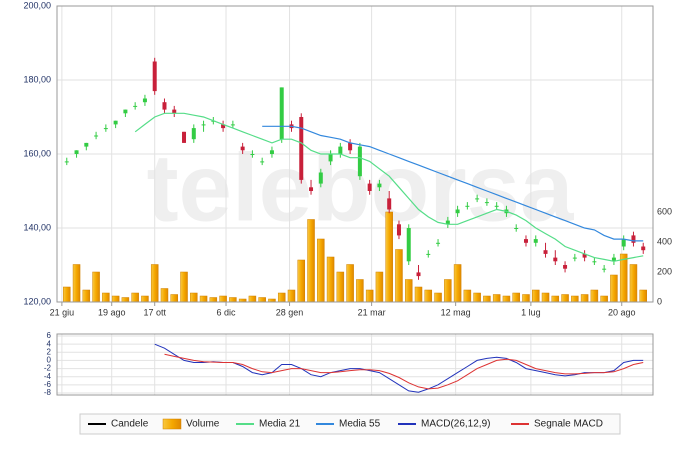 This screenshot has height=451, width=700. What do you see at coordinates (372, 312) in the screenshot?
I see `x-tick-label: 21 mar` at bounding box center [372, 312].